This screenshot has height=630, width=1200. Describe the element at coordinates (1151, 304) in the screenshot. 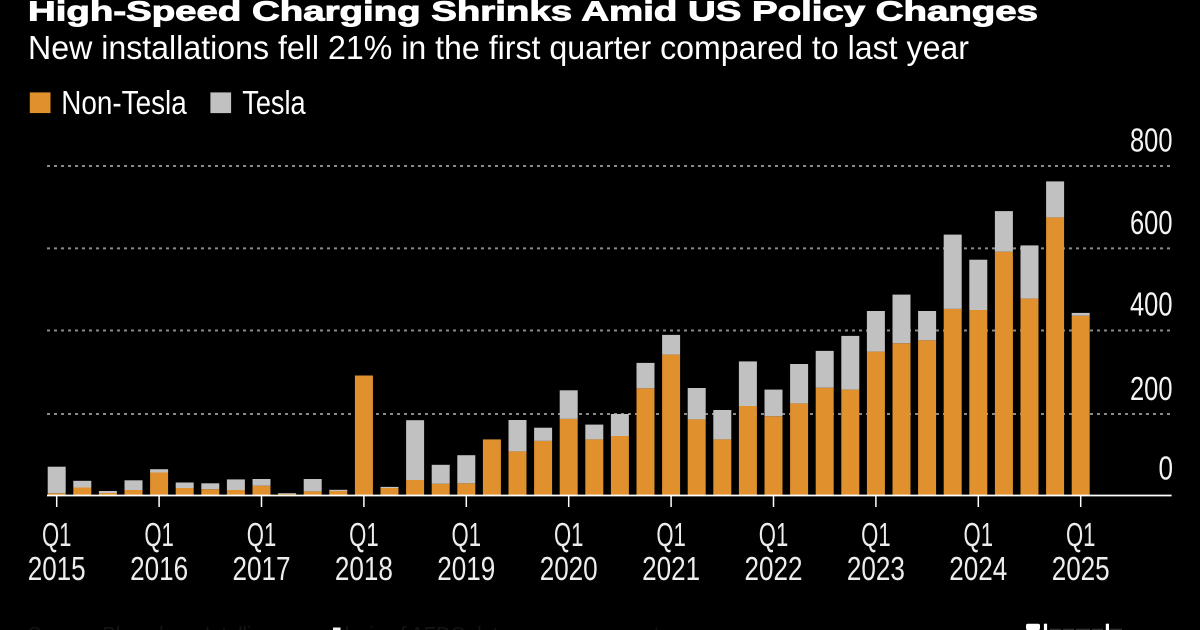

I see `svg-text: 400` at that location.